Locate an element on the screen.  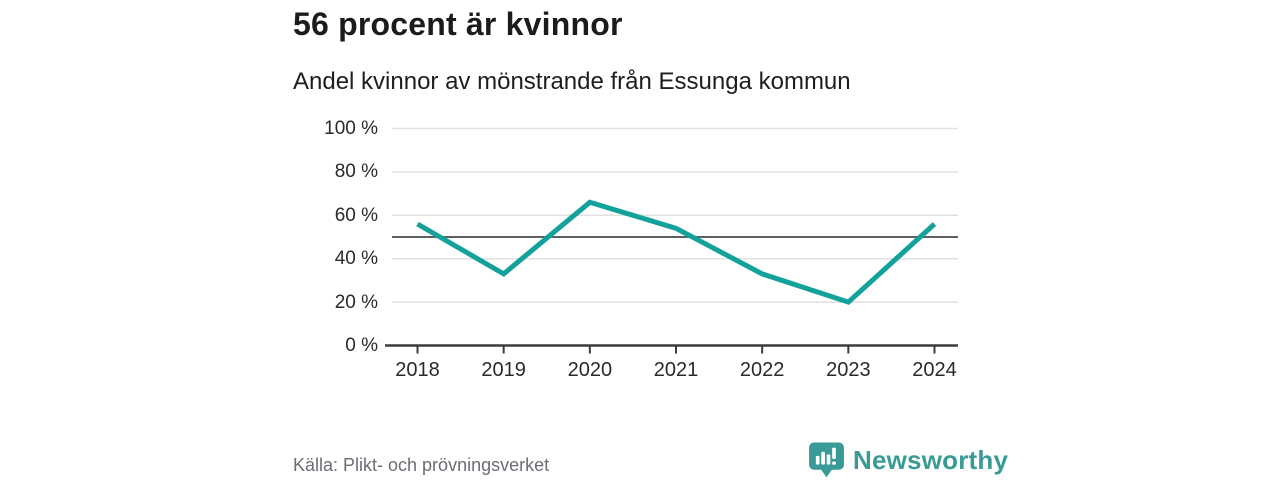
y-tick-label: 60 % is located at coordinates (356, 215).